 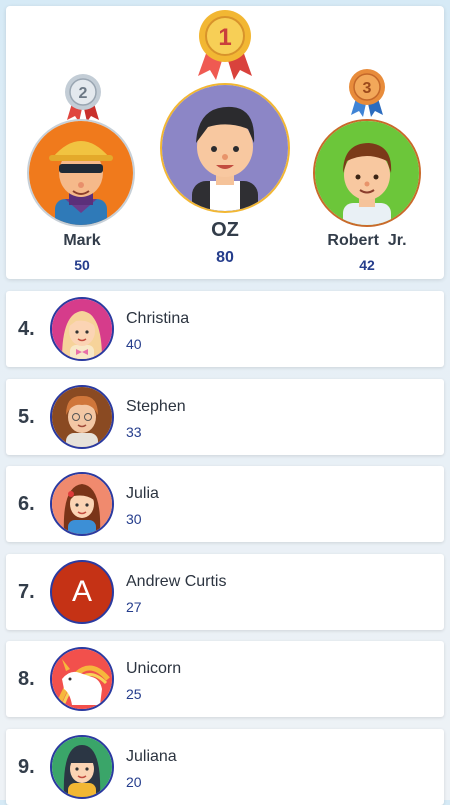 What do you see at coordinates (82, 240) in the screenshot?
I see `podium-second-name: Mark` at bounding box center [82, 240].